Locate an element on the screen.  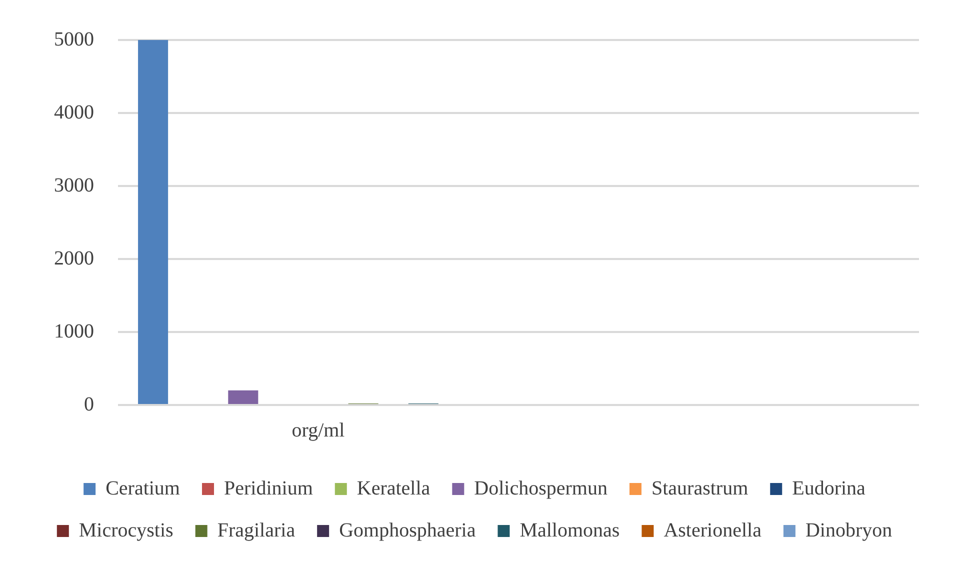
legend-label: Microcystis is located at coordinates (126, 530).